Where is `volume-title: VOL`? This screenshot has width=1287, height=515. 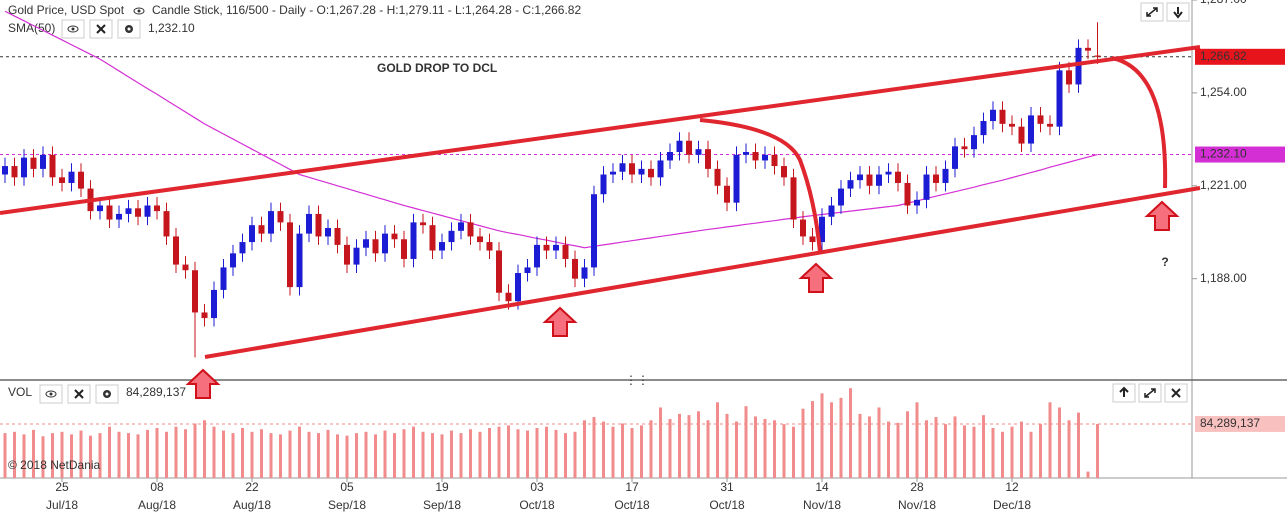 volume-title: VOL is located at coordinates (20, 392).